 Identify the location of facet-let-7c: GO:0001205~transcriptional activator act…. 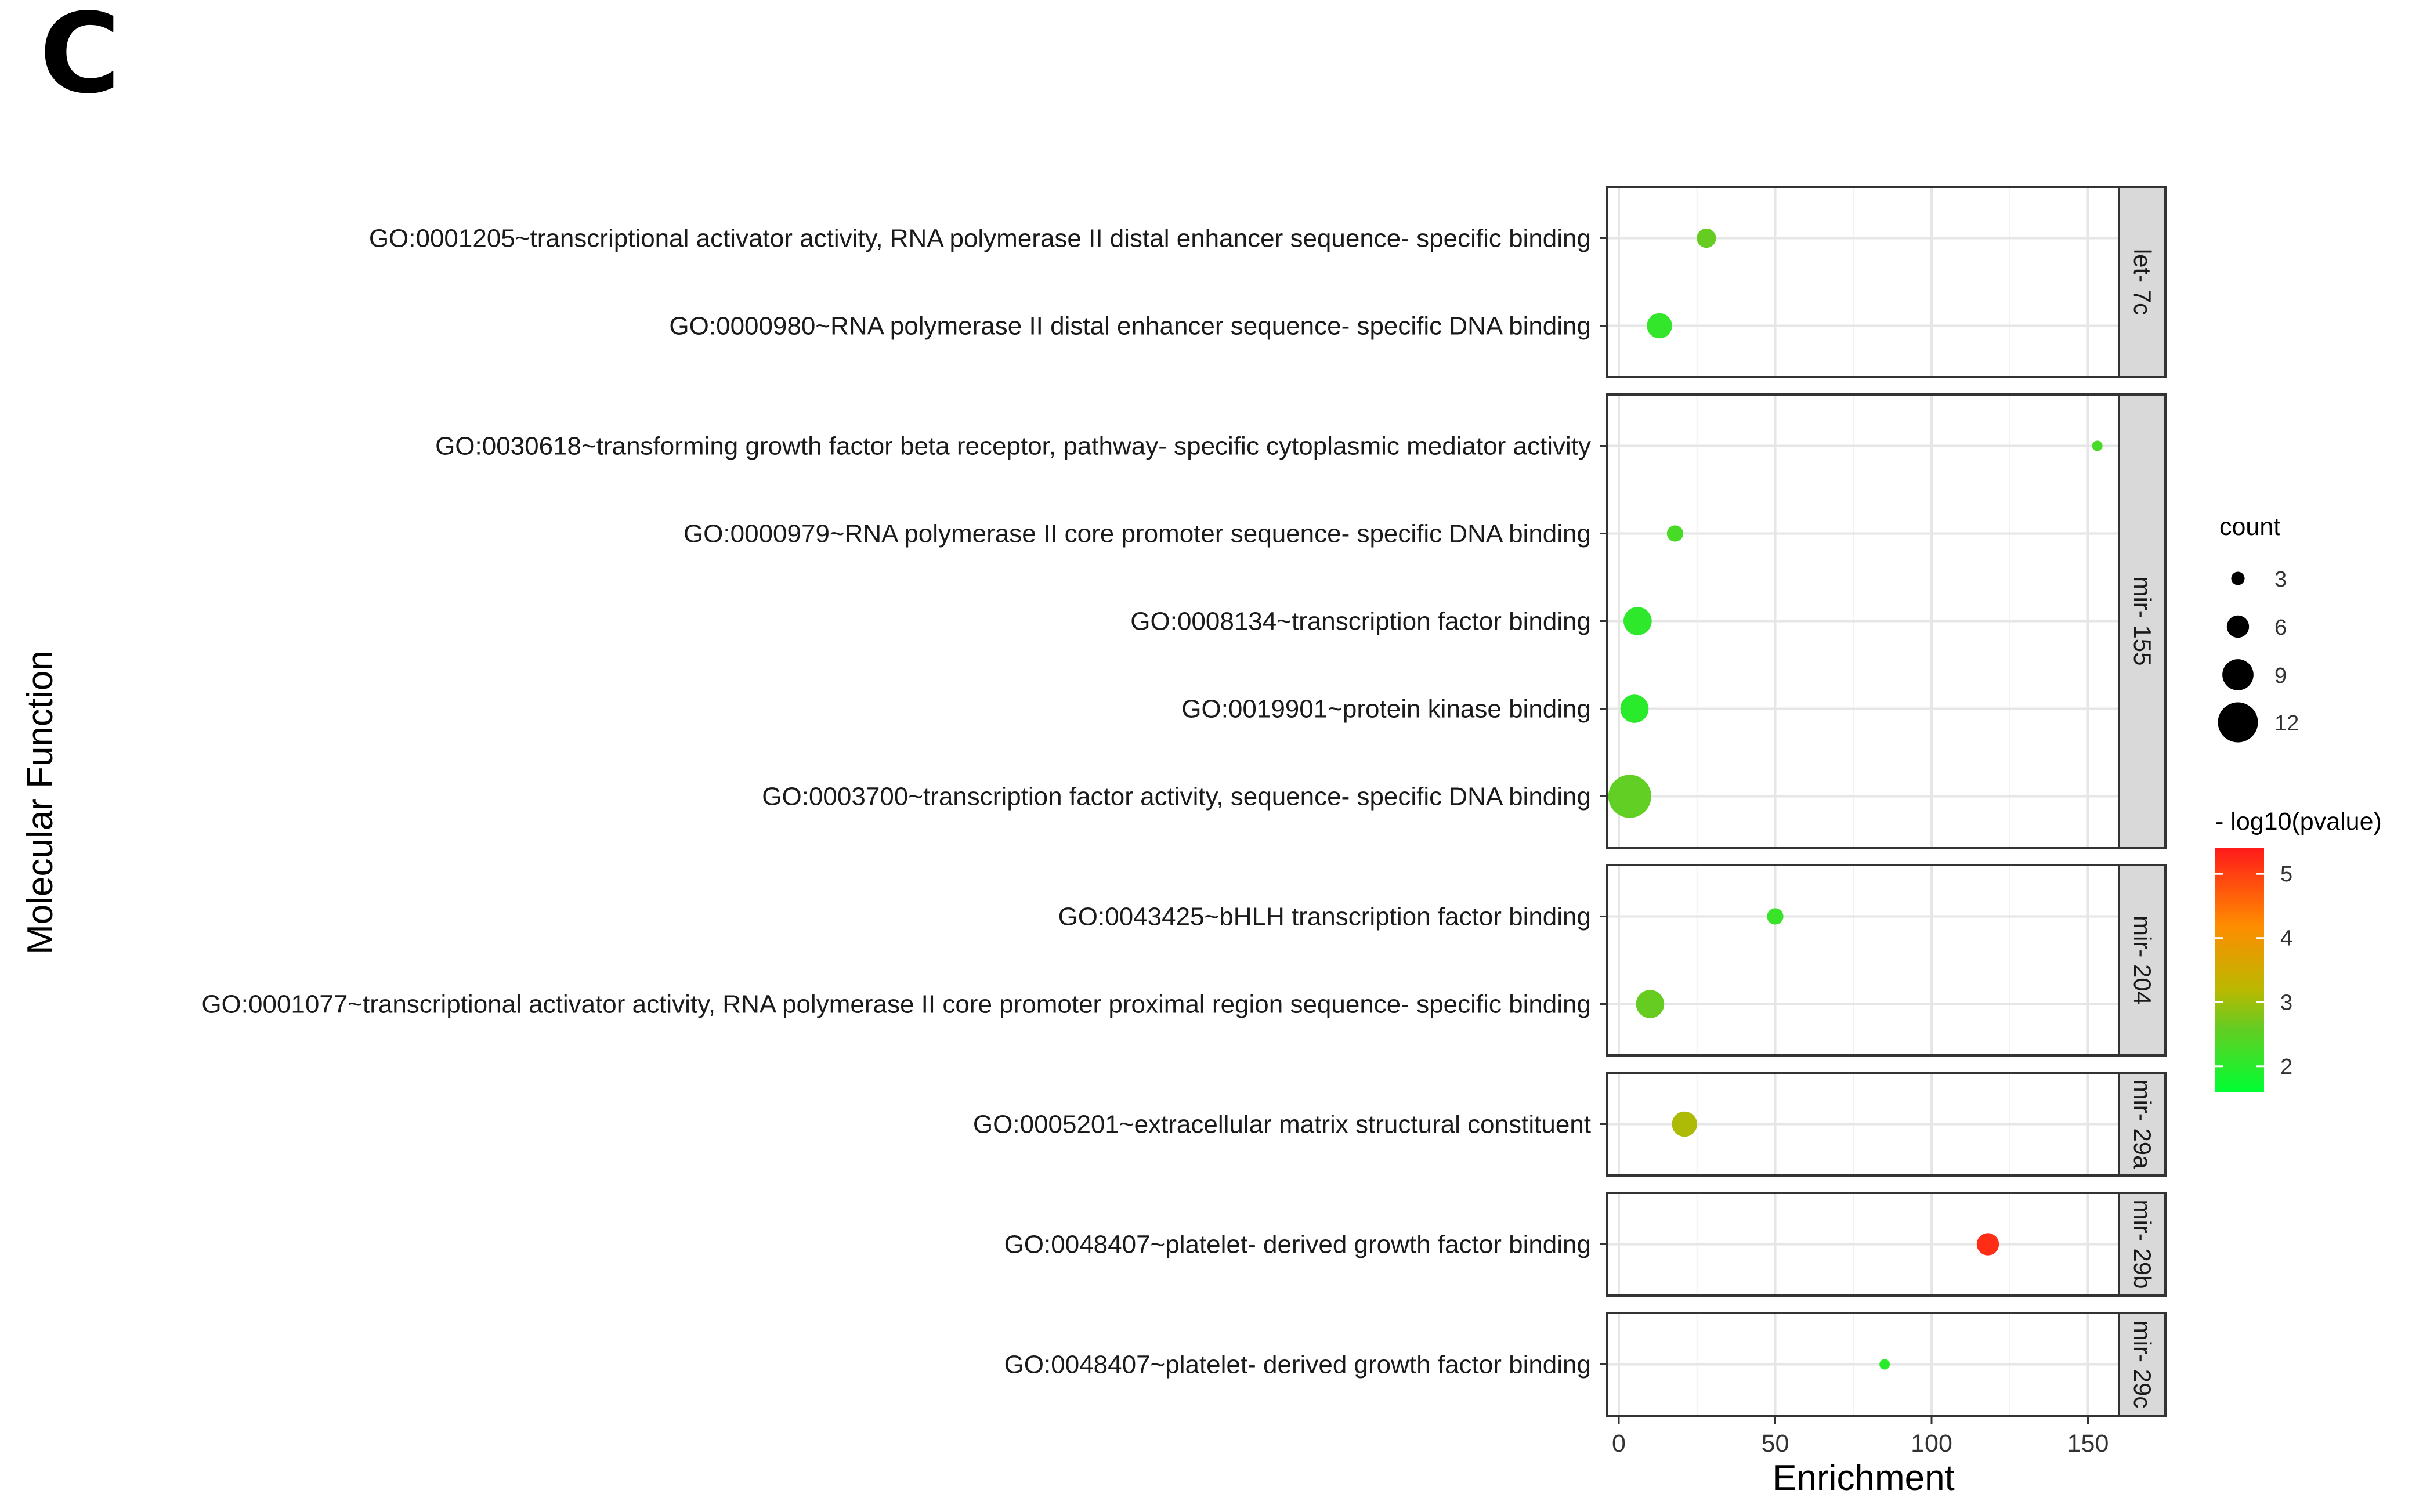
(1268, 282).